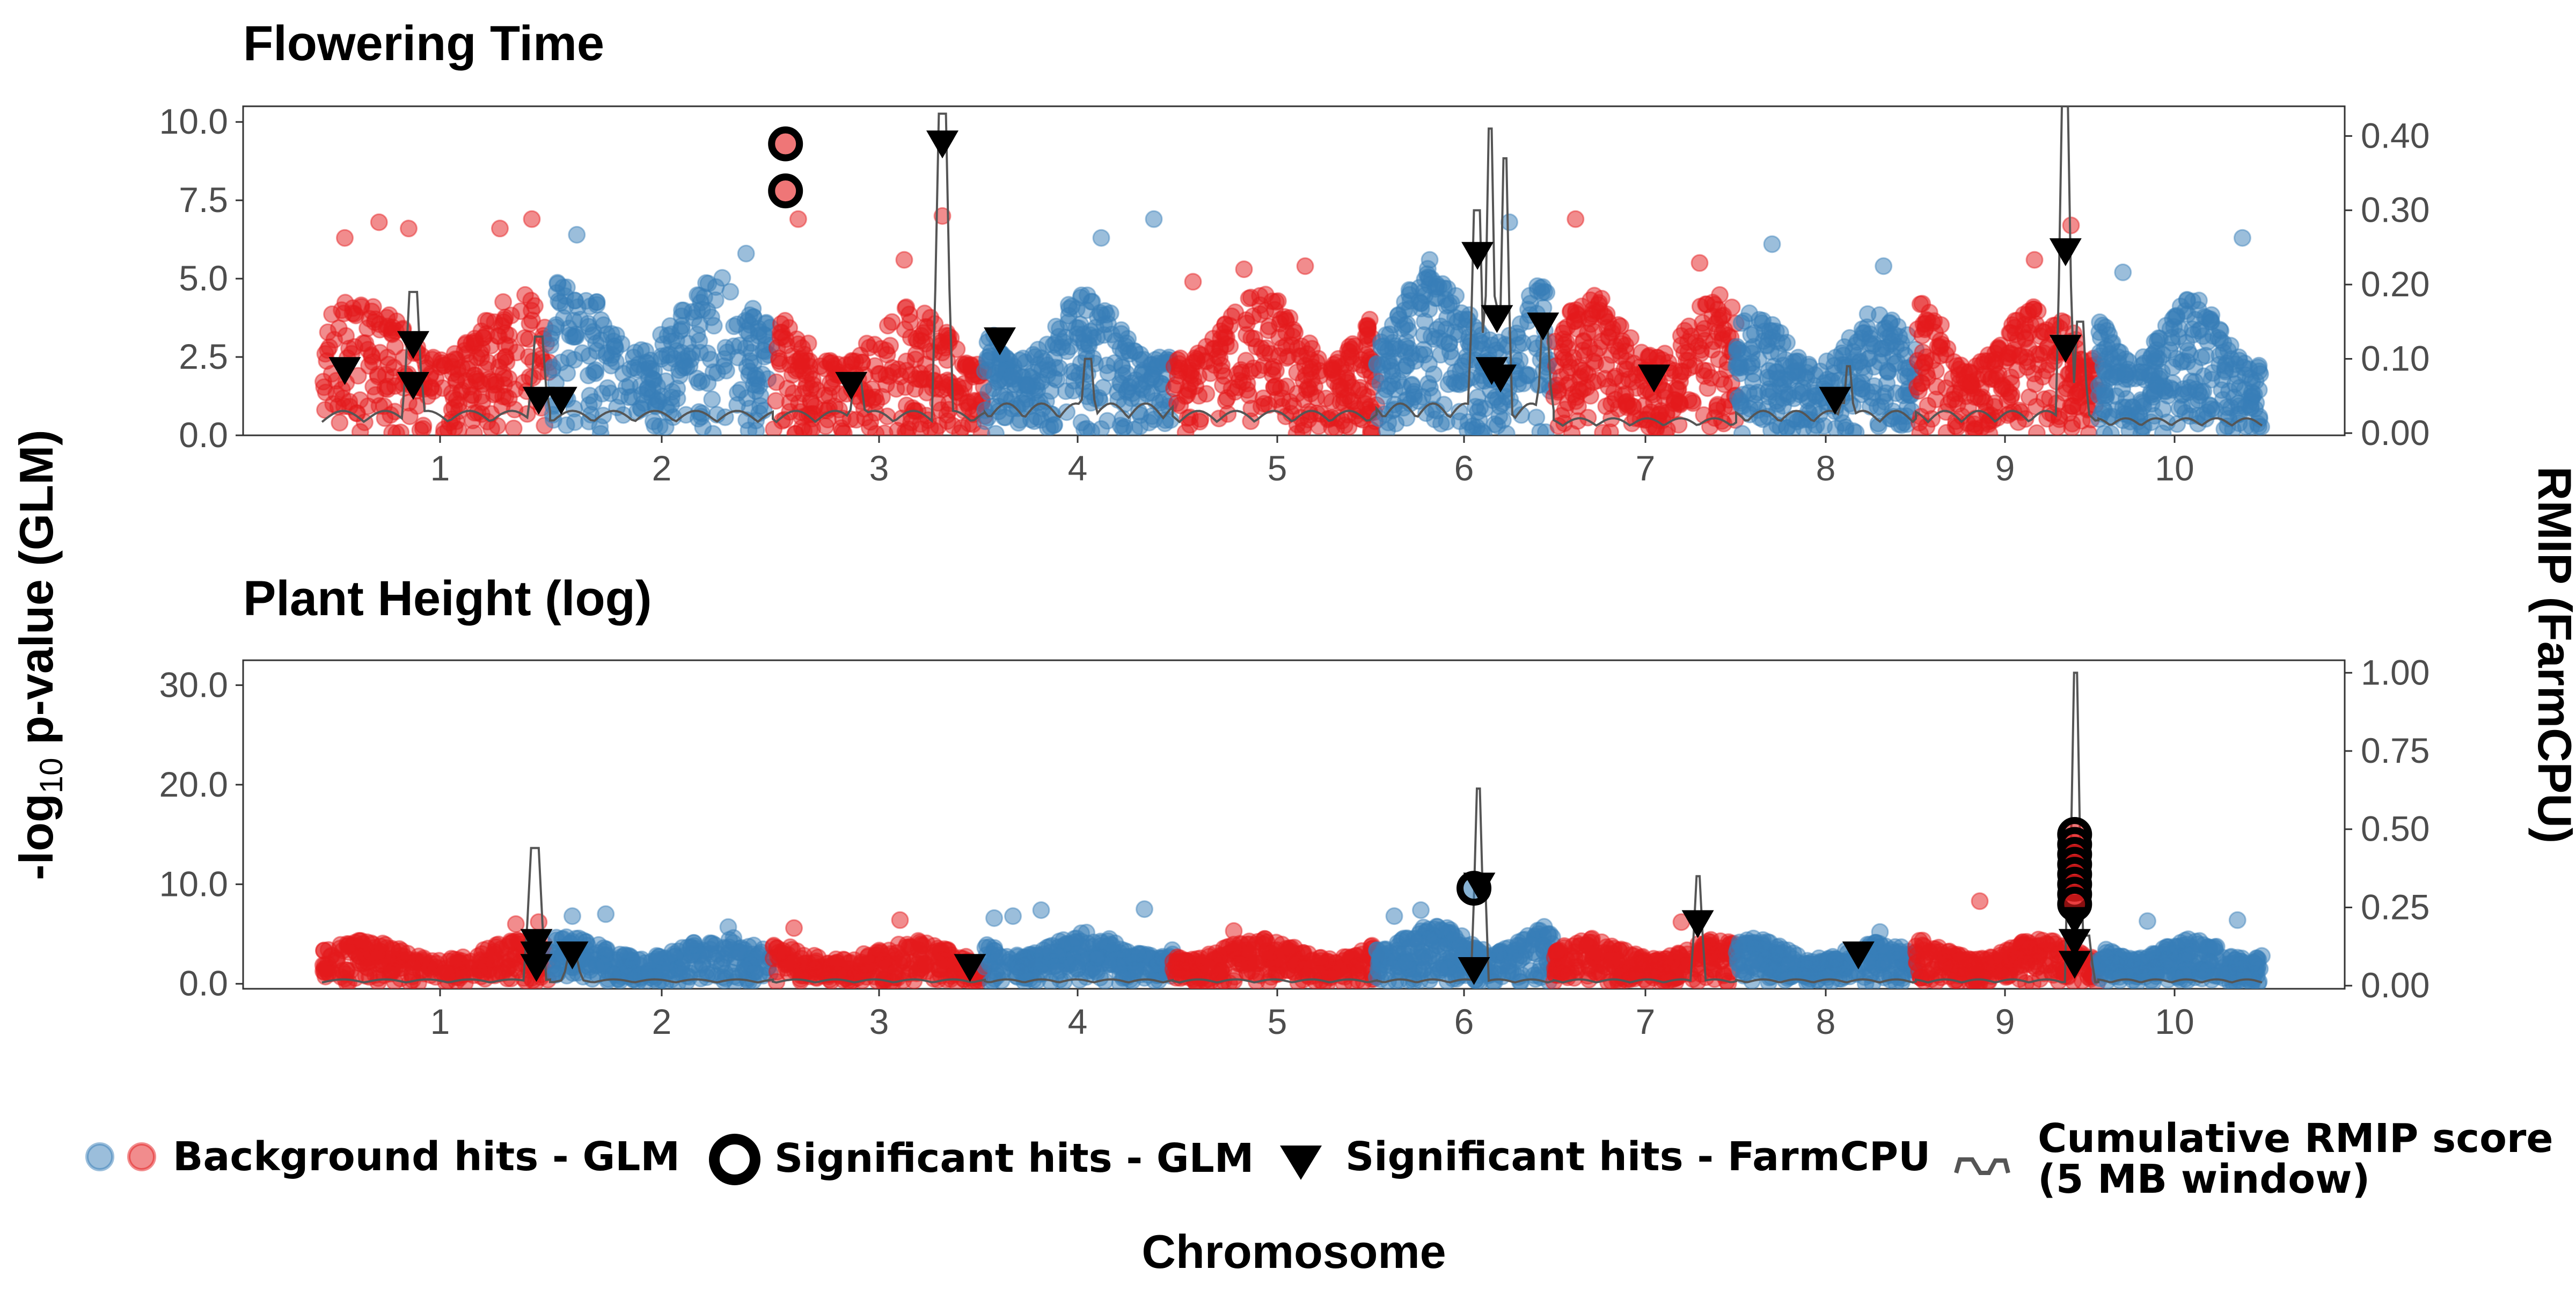 The height and width of the screenshot is (1291, 2576). I want to click on y-right-tick-label: 1.00, so click(2395, 672).